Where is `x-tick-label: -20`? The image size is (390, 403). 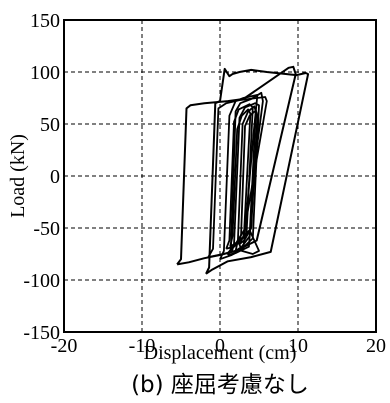
x-tick-label: -20 is located at coordinates (64, 346).